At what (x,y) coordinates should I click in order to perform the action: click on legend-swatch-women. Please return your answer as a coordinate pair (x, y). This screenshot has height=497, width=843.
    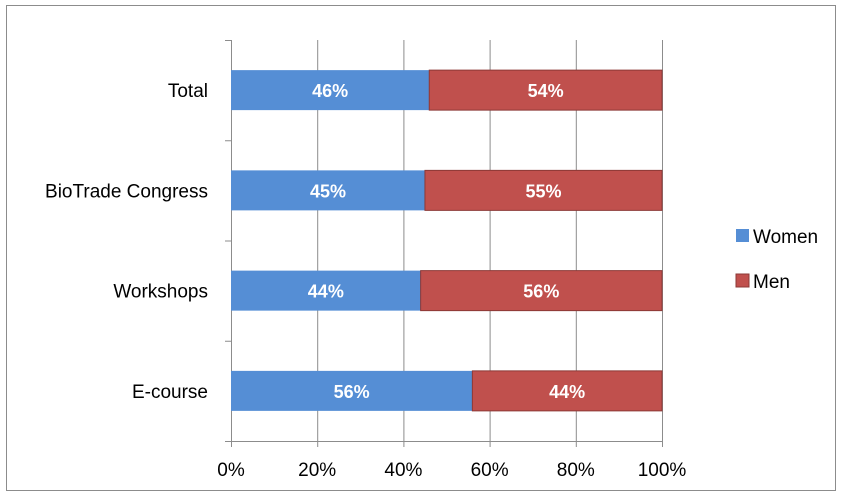
    Looking at the image, I should click on (742, 235).